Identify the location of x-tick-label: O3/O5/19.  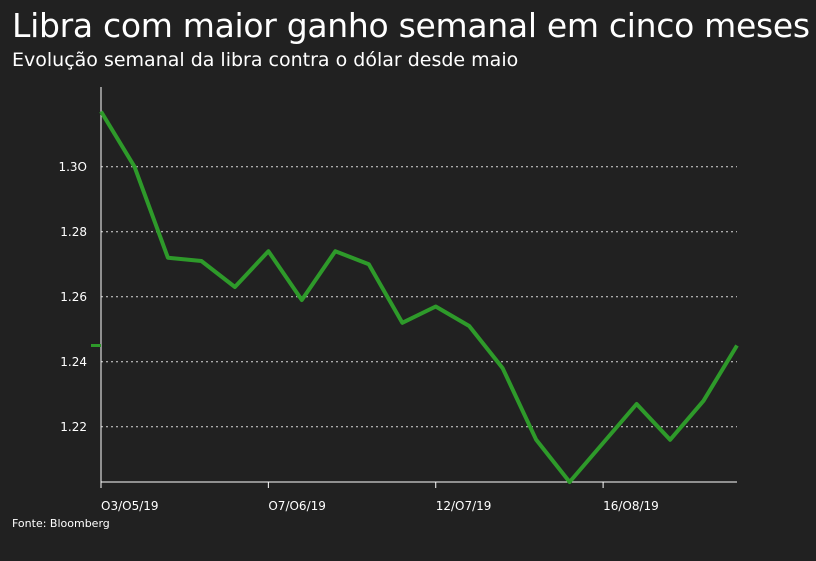
(130, 506).